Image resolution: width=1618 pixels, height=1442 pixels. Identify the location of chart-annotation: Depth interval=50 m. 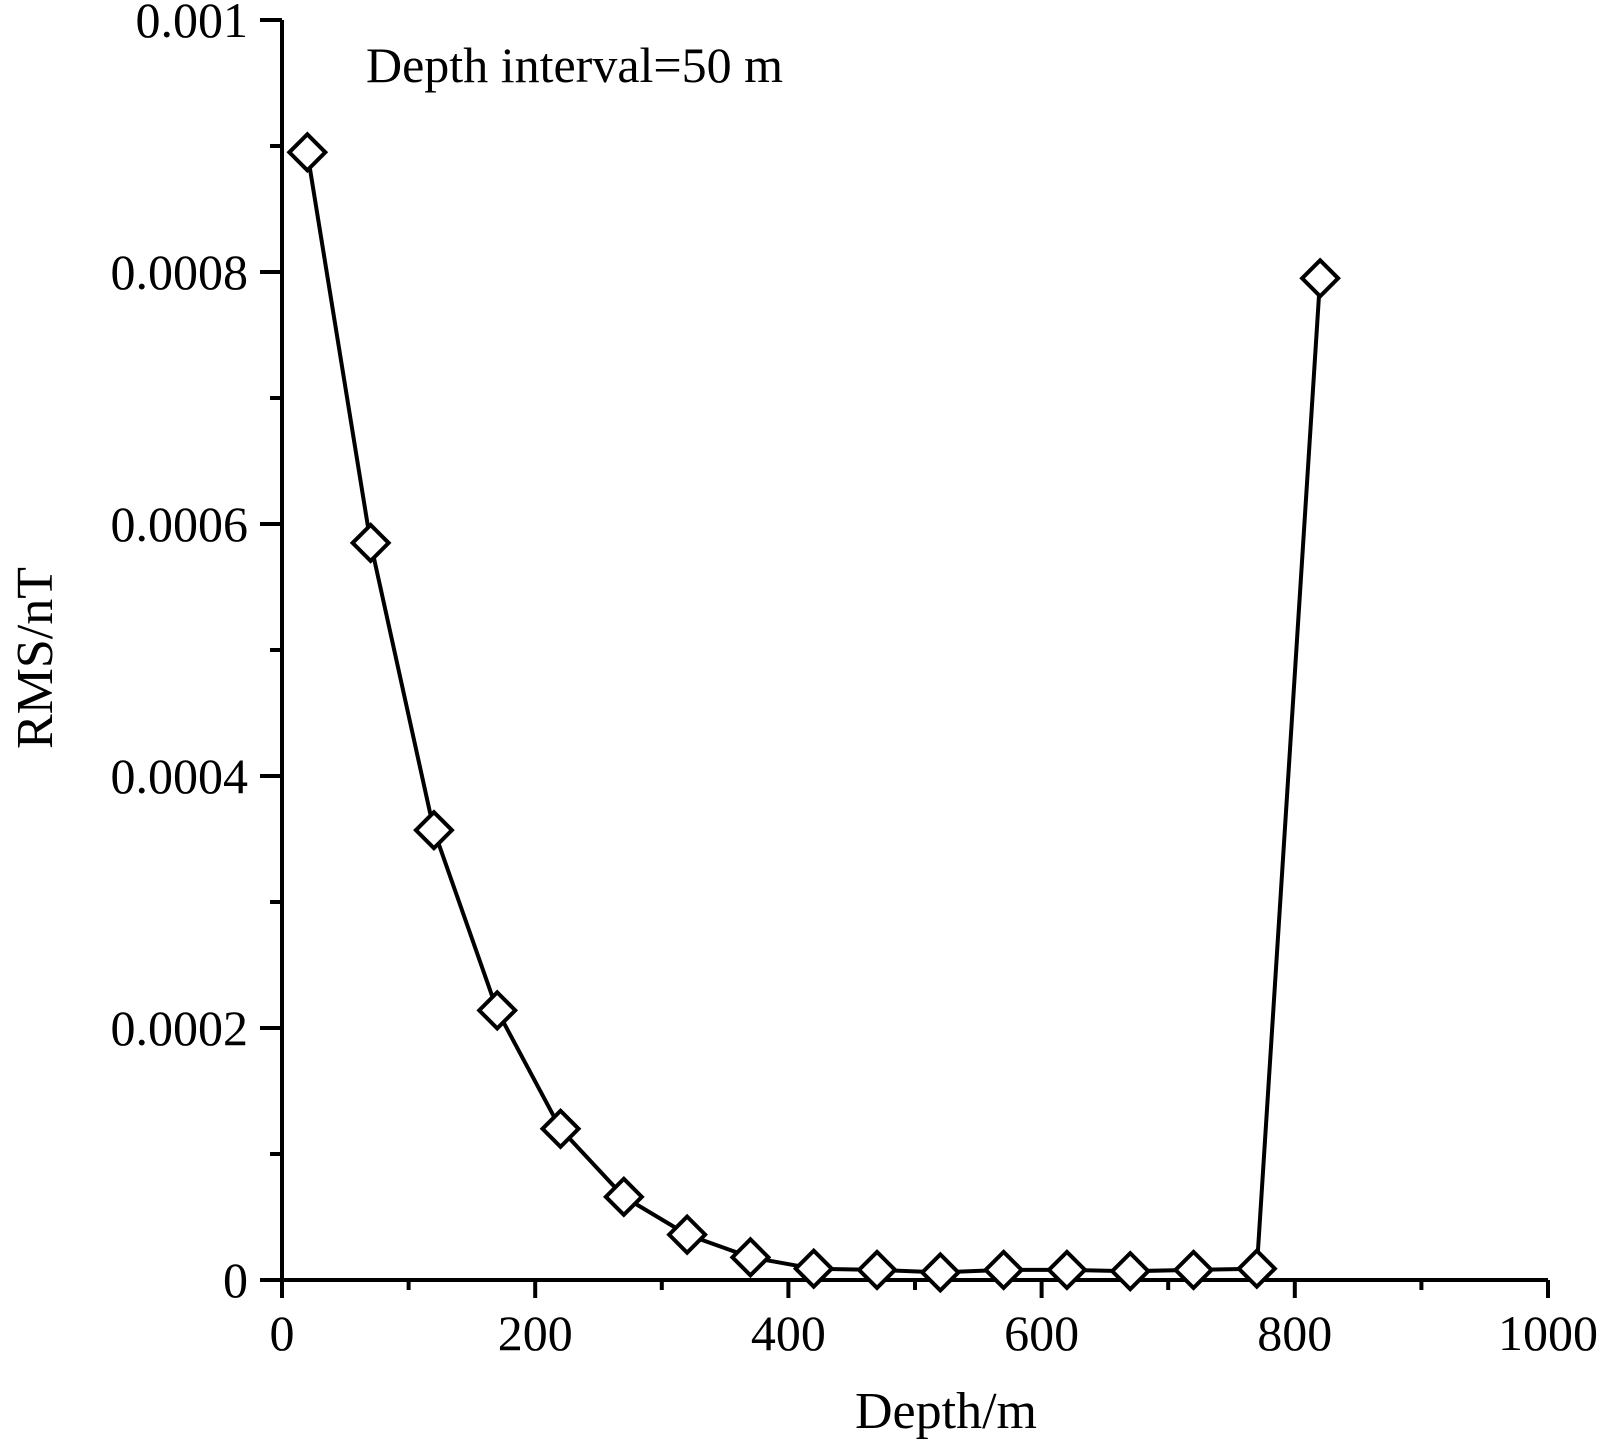
(574, 65).